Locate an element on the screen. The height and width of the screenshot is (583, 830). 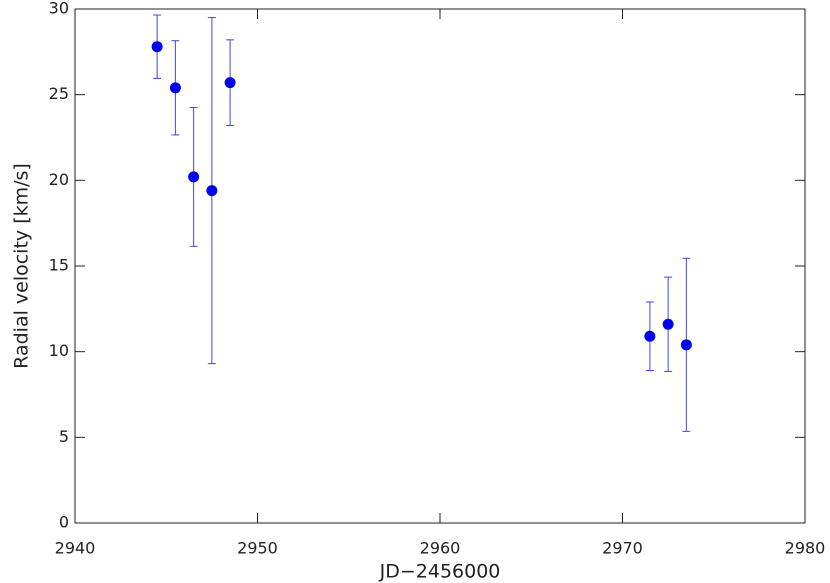
y-tick-label: 20 is located at coordinates (59, 179).